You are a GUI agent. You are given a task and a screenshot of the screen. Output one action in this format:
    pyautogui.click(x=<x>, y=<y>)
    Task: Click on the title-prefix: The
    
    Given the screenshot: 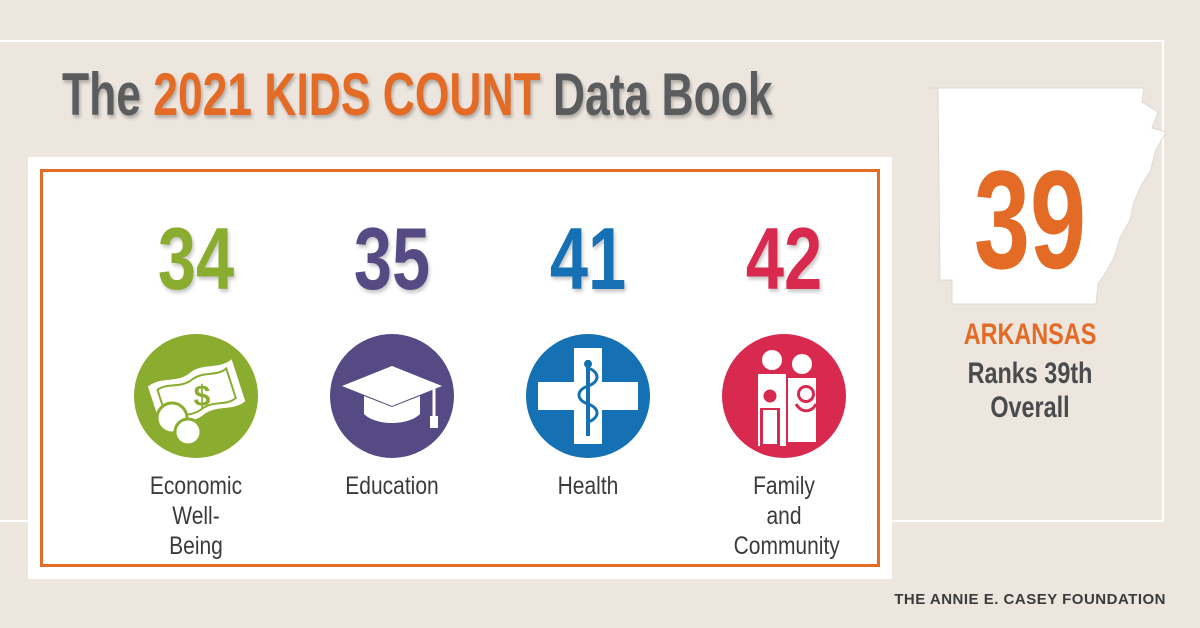 What is the action you would take?
    pyautogui.click(x=101, y=94)
    